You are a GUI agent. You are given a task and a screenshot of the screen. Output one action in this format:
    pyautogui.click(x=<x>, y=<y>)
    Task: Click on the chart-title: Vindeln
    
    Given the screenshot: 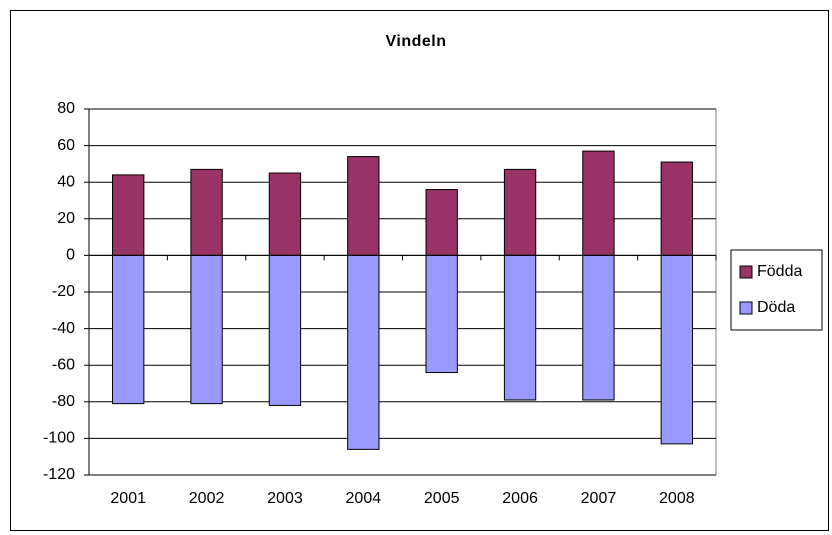 What is the action you would take?
    pyautogui.click(x=416, y=41)
    